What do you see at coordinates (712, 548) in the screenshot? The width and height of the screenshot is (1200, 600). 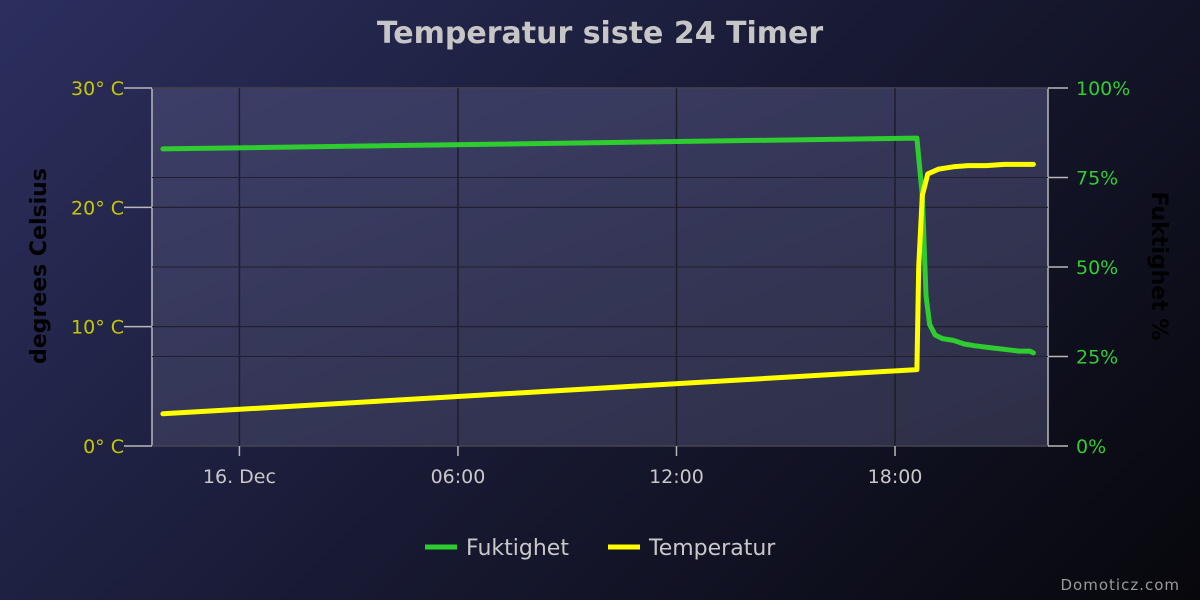 I see `legend-label: Temperatur` at bounding box center [712, 548].